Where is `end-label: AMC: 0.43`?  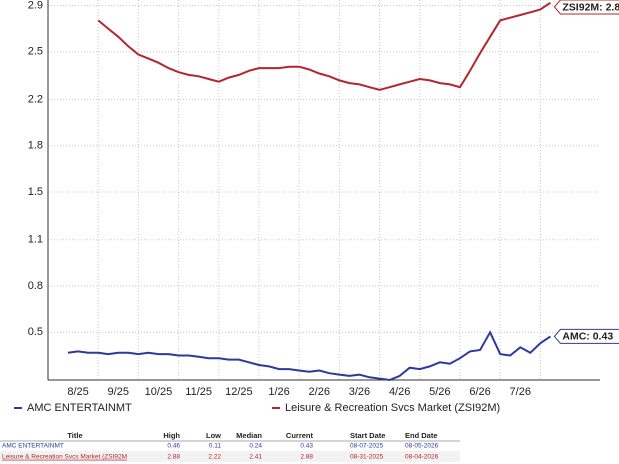 end-label: AMC: 0.43 is located at coordinates (586, 336).